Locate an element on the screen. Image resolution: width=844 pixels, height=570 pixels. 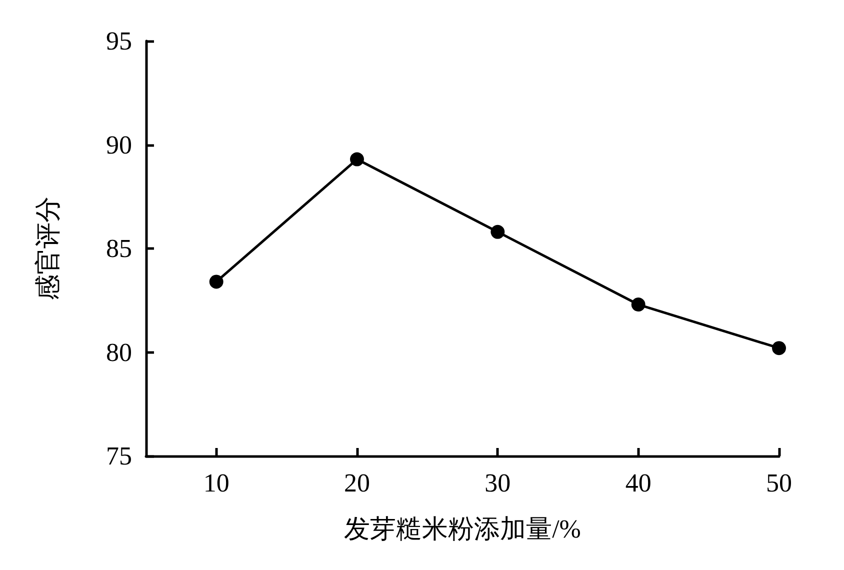
x-tick-label: 30 is located at coordinates (497, 483).